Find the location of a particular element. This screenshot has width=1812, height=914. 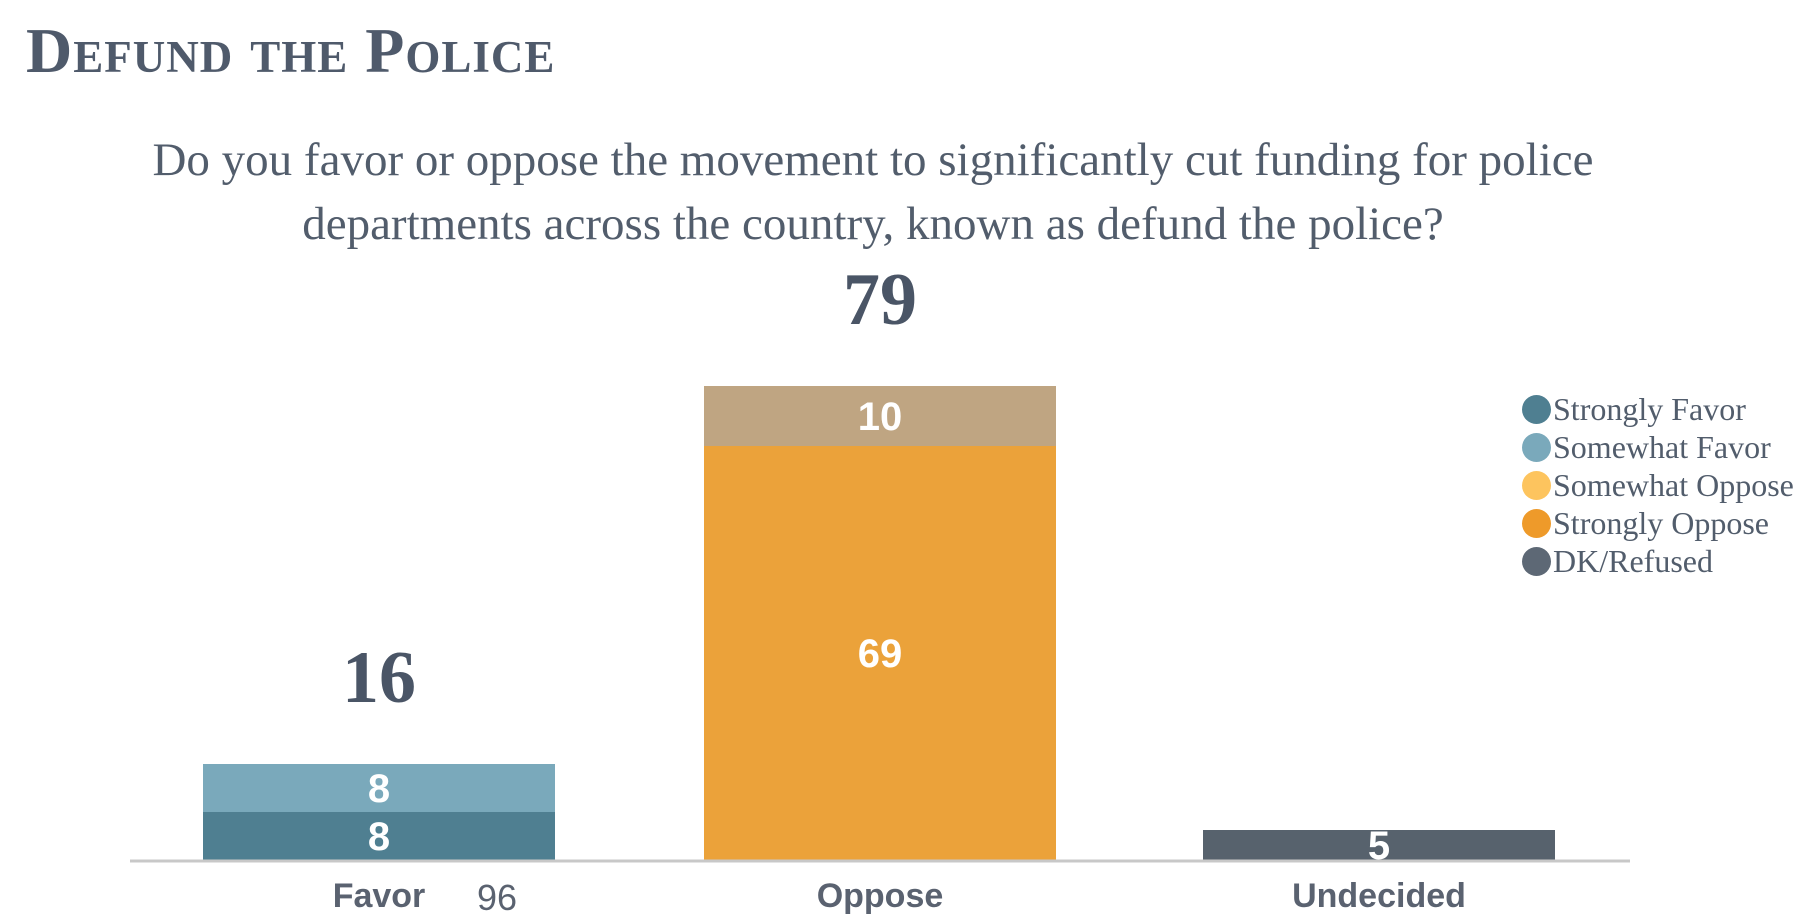

legend-label: Strongly Favor is located at coordinates (1649, 408).